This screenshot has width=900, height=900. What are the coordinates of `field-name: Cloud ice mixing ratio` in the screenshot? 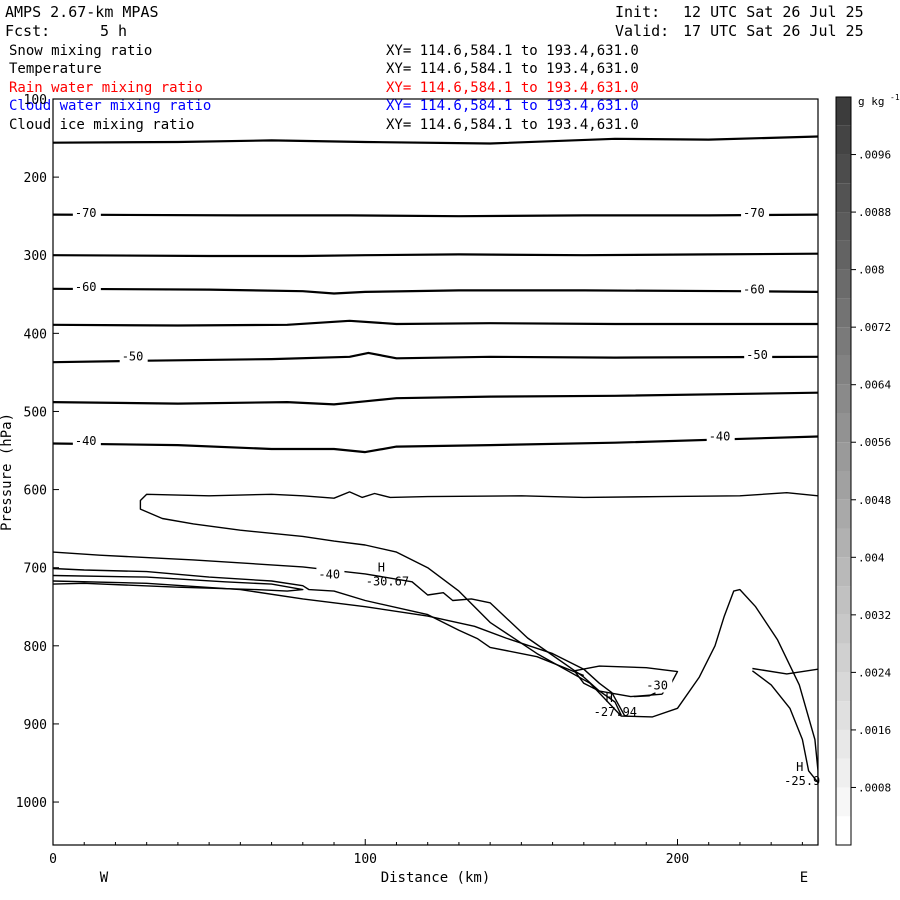 It's located at (102, 125).